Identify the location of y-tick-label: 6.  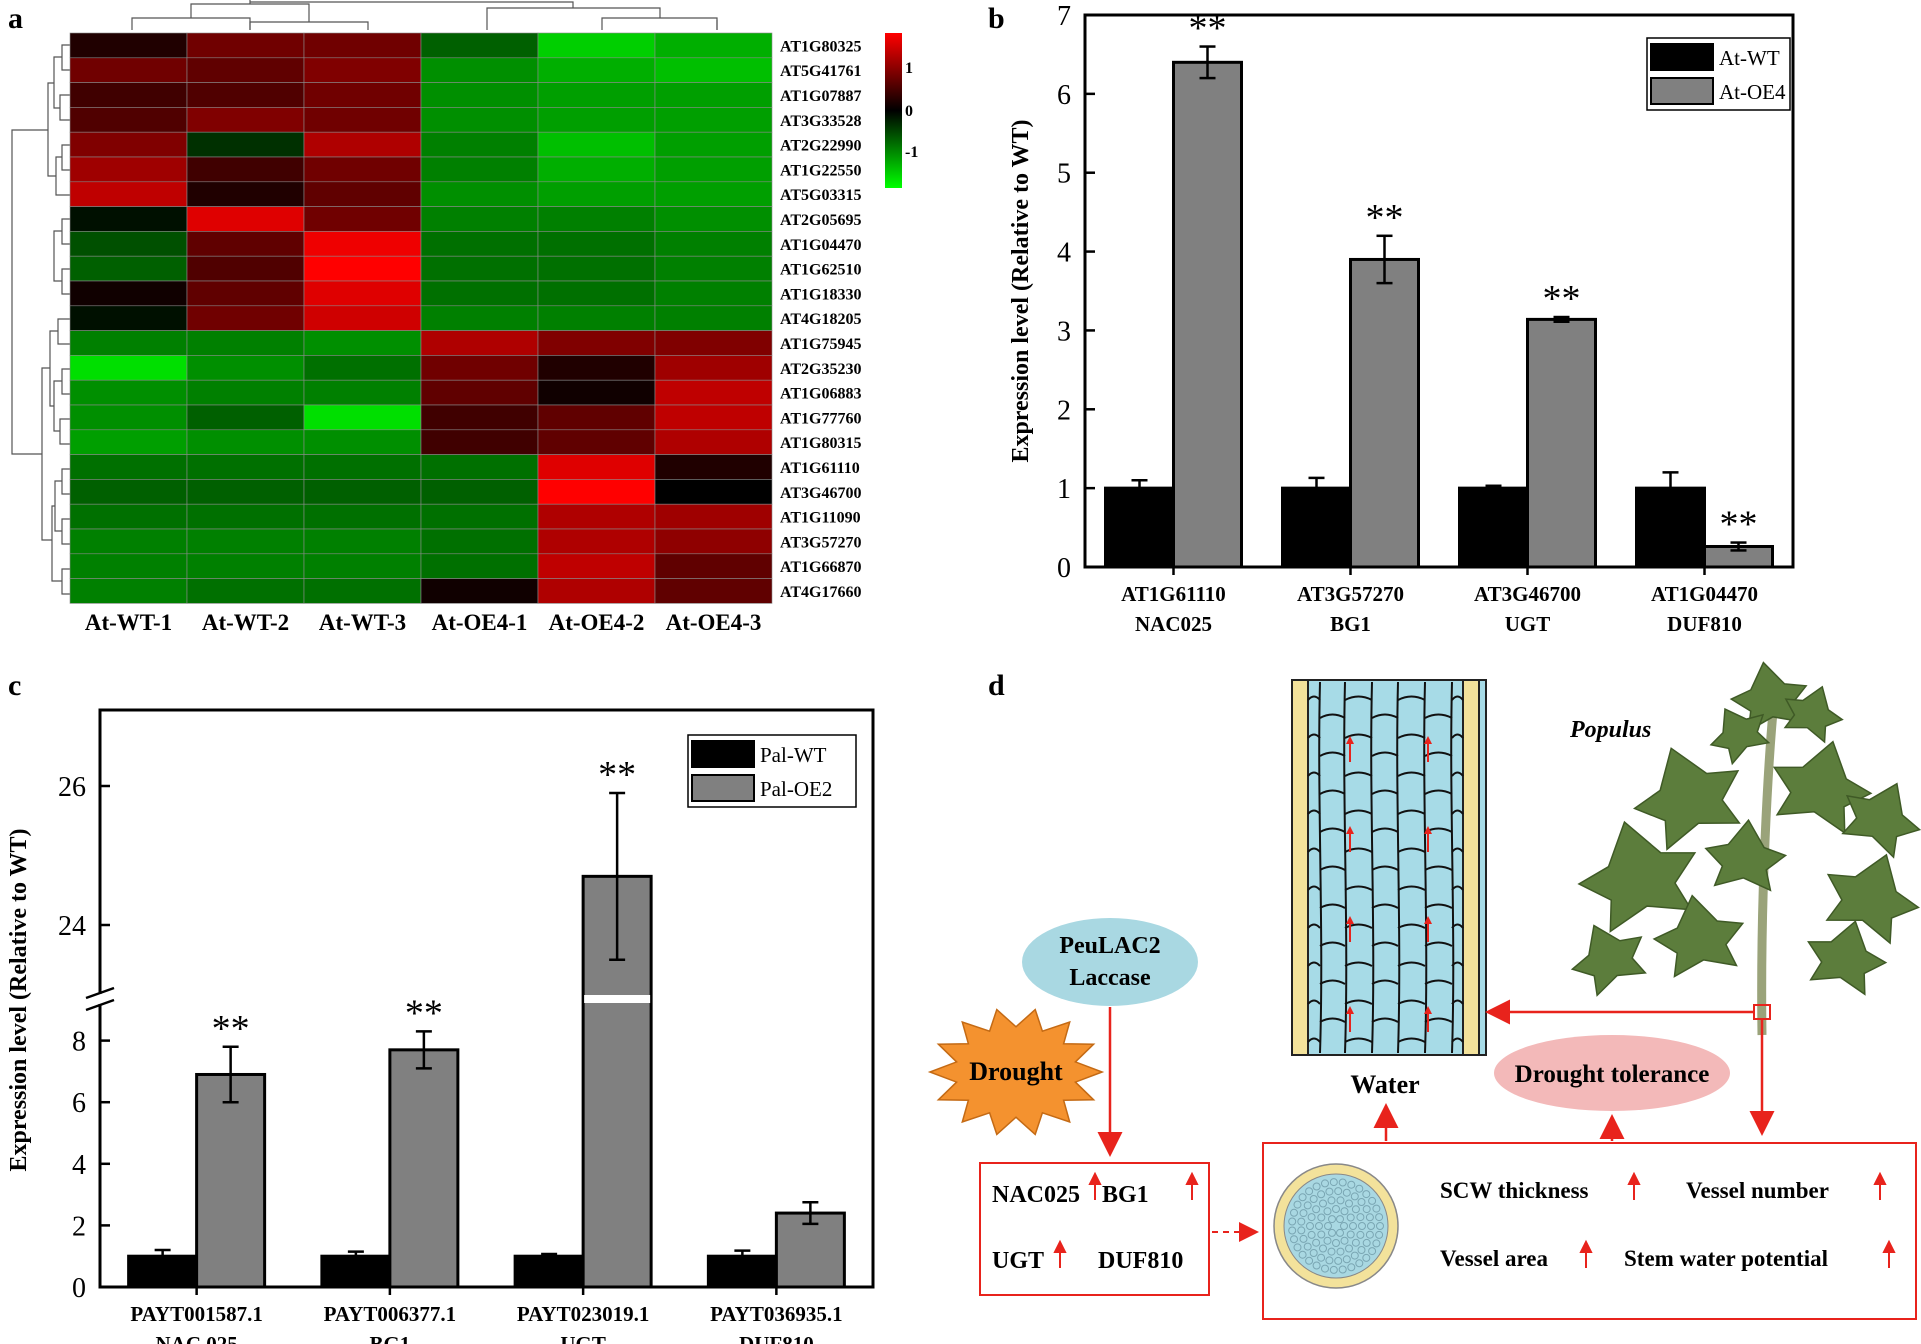
(79, 1103).